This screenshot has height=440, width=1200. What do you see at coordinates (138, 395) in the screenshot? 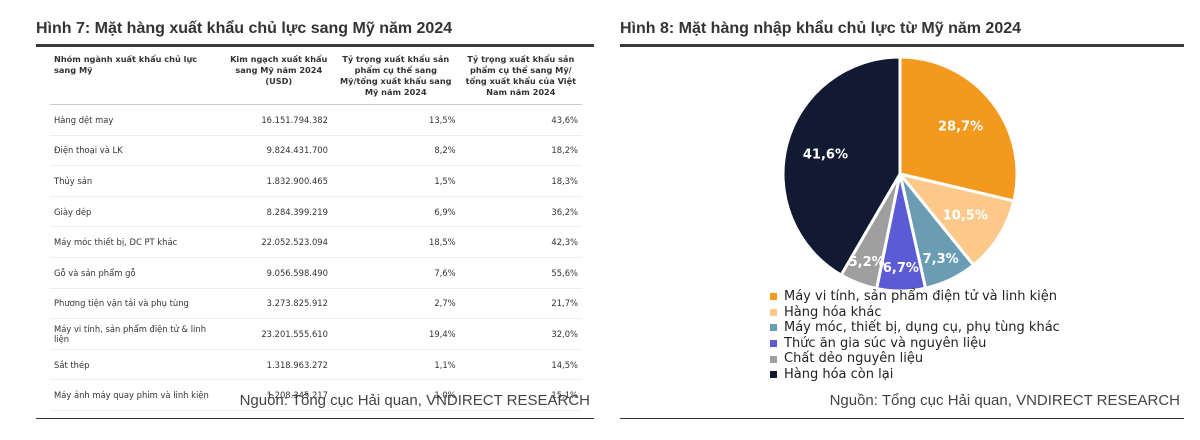
I see `row-category: Máy ảnh máy quay phim và linh kiện` at bounding box center [138, 395].